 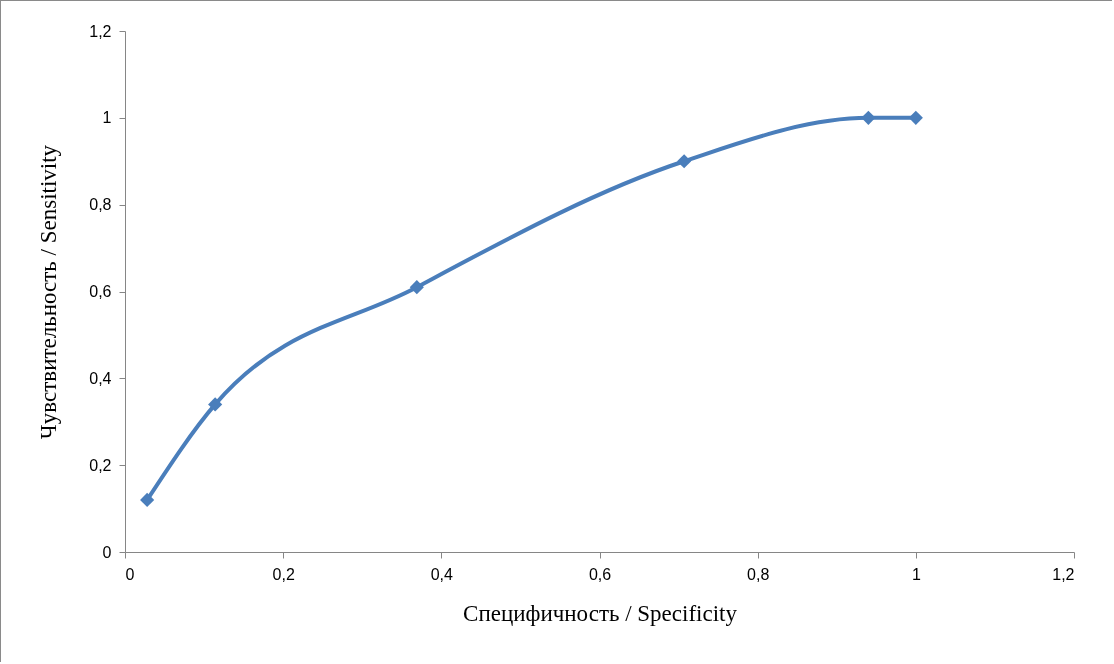 What do you see at coordinates (100, 205) in the screenshot?
I see `y-tick-label: 0,8` at bounding box center [100, 205].